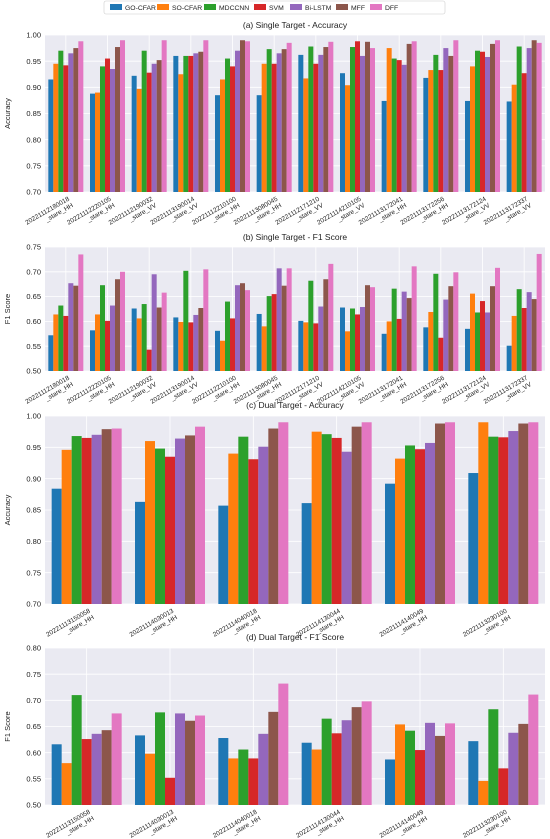 The width and height of the screenshot is (550, 839). I want to click on x-tick-label: 20221113172041_stare_HH, so click(383, 393).